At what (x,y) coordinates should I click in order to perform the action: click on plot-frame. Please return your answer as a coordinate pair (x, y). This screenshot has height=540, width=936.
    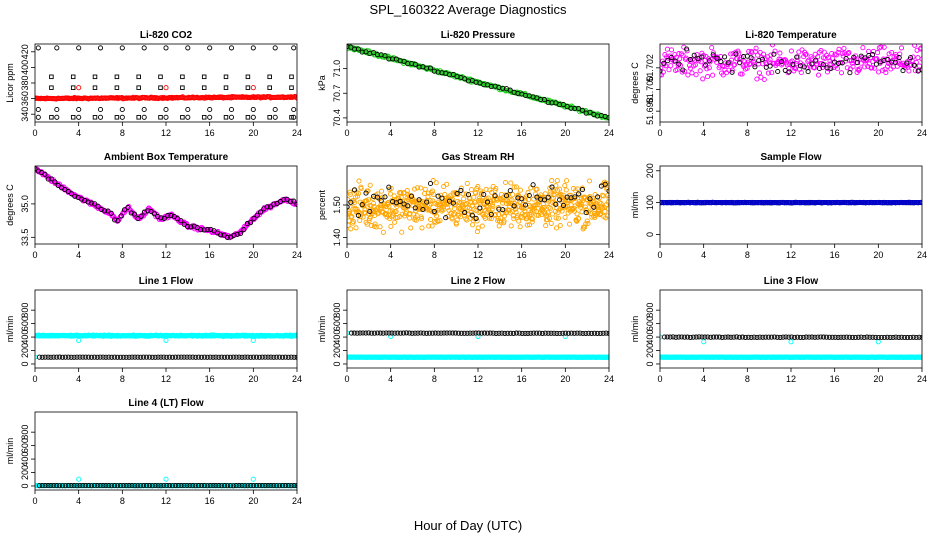
    Looking at the image, I should click on (166, 451).